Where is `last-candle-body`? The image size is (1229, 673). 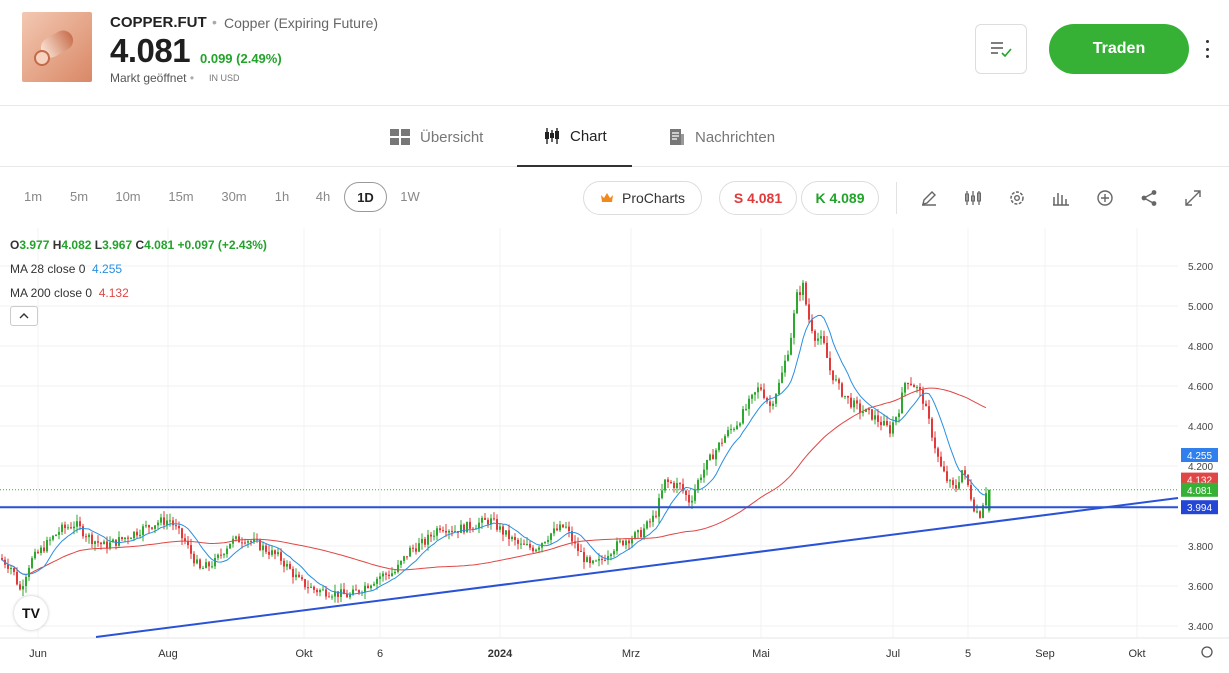 last-candle-body is located at coordinates (989, 500).